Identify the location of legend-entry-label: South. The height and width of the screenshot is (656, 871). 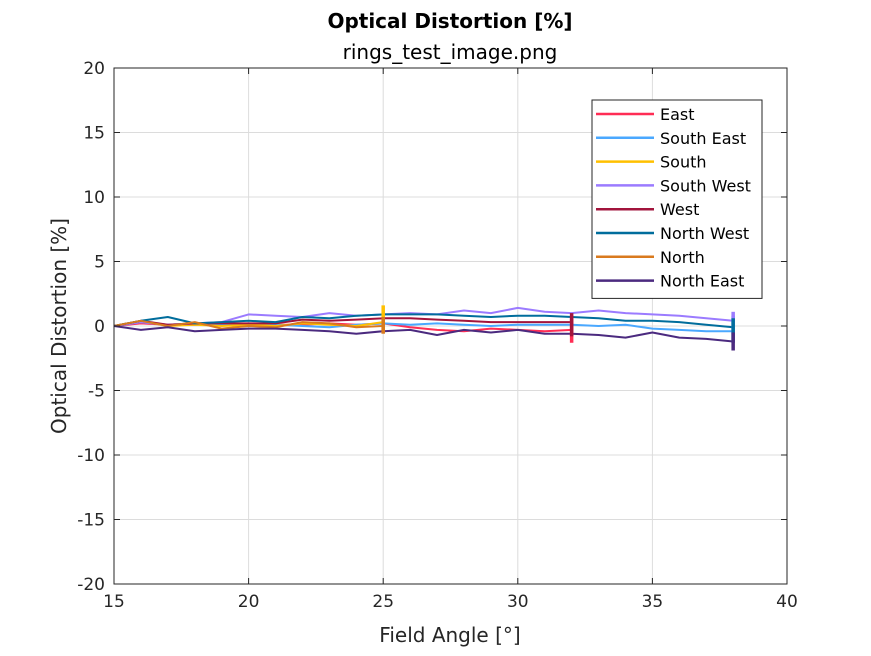
(683, 162).